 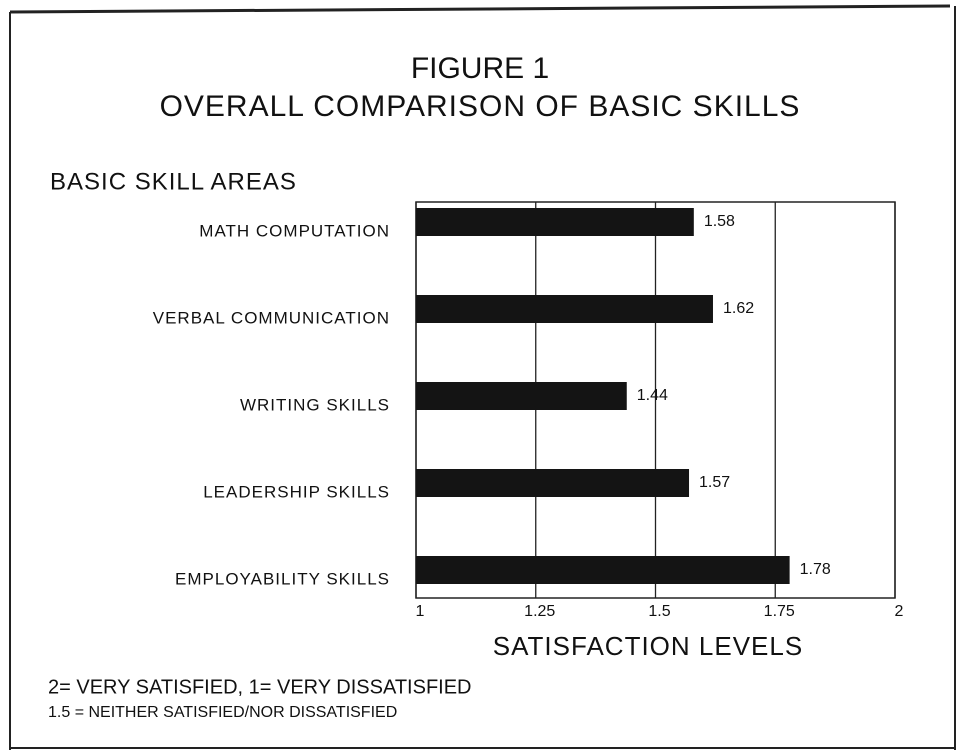 I want to click on x-tick-label: 2, so click(x=899, y=611).